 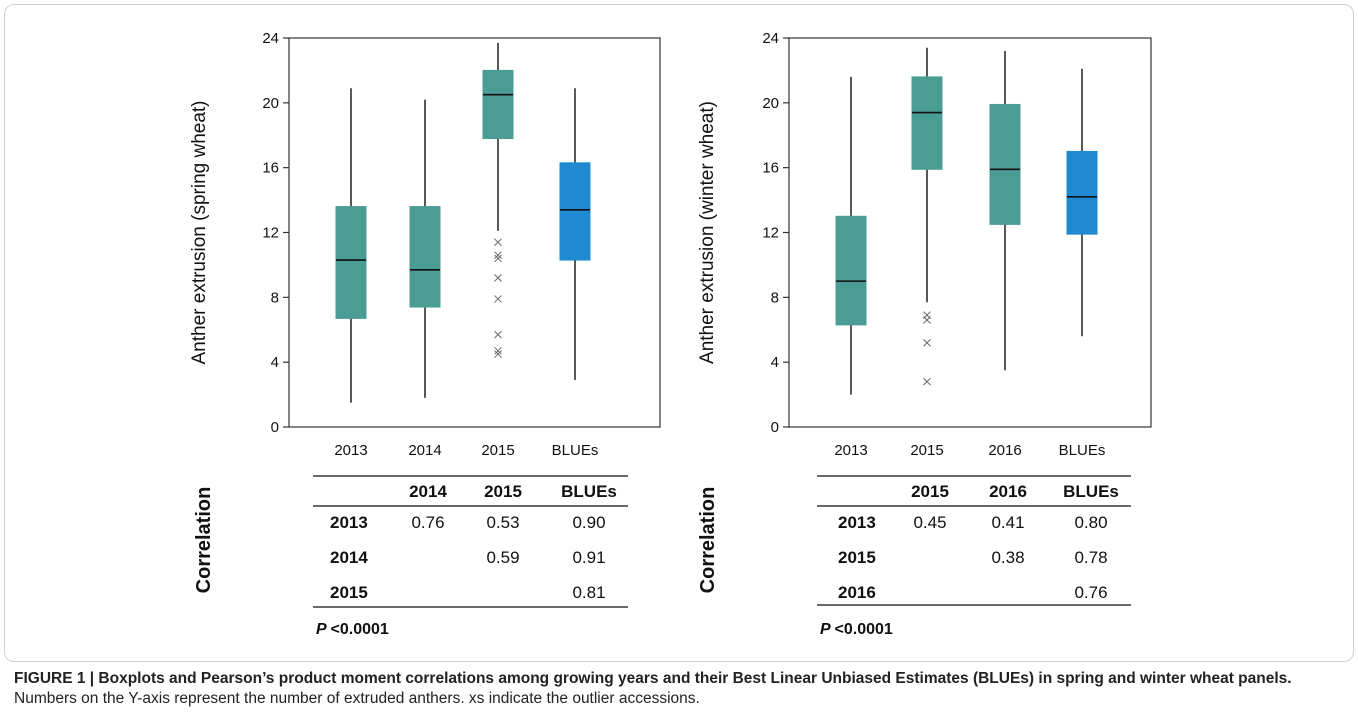 I want to click on spring-table-header: 2014, so click(x=428, y=491).